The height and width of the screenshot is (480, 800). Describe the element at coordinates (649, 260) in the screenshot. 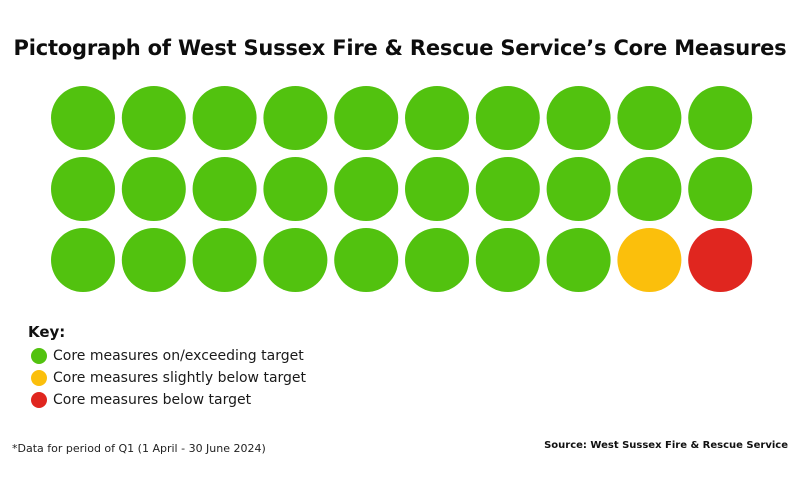

I see `pictograph-circle-slightly-below` at that location.